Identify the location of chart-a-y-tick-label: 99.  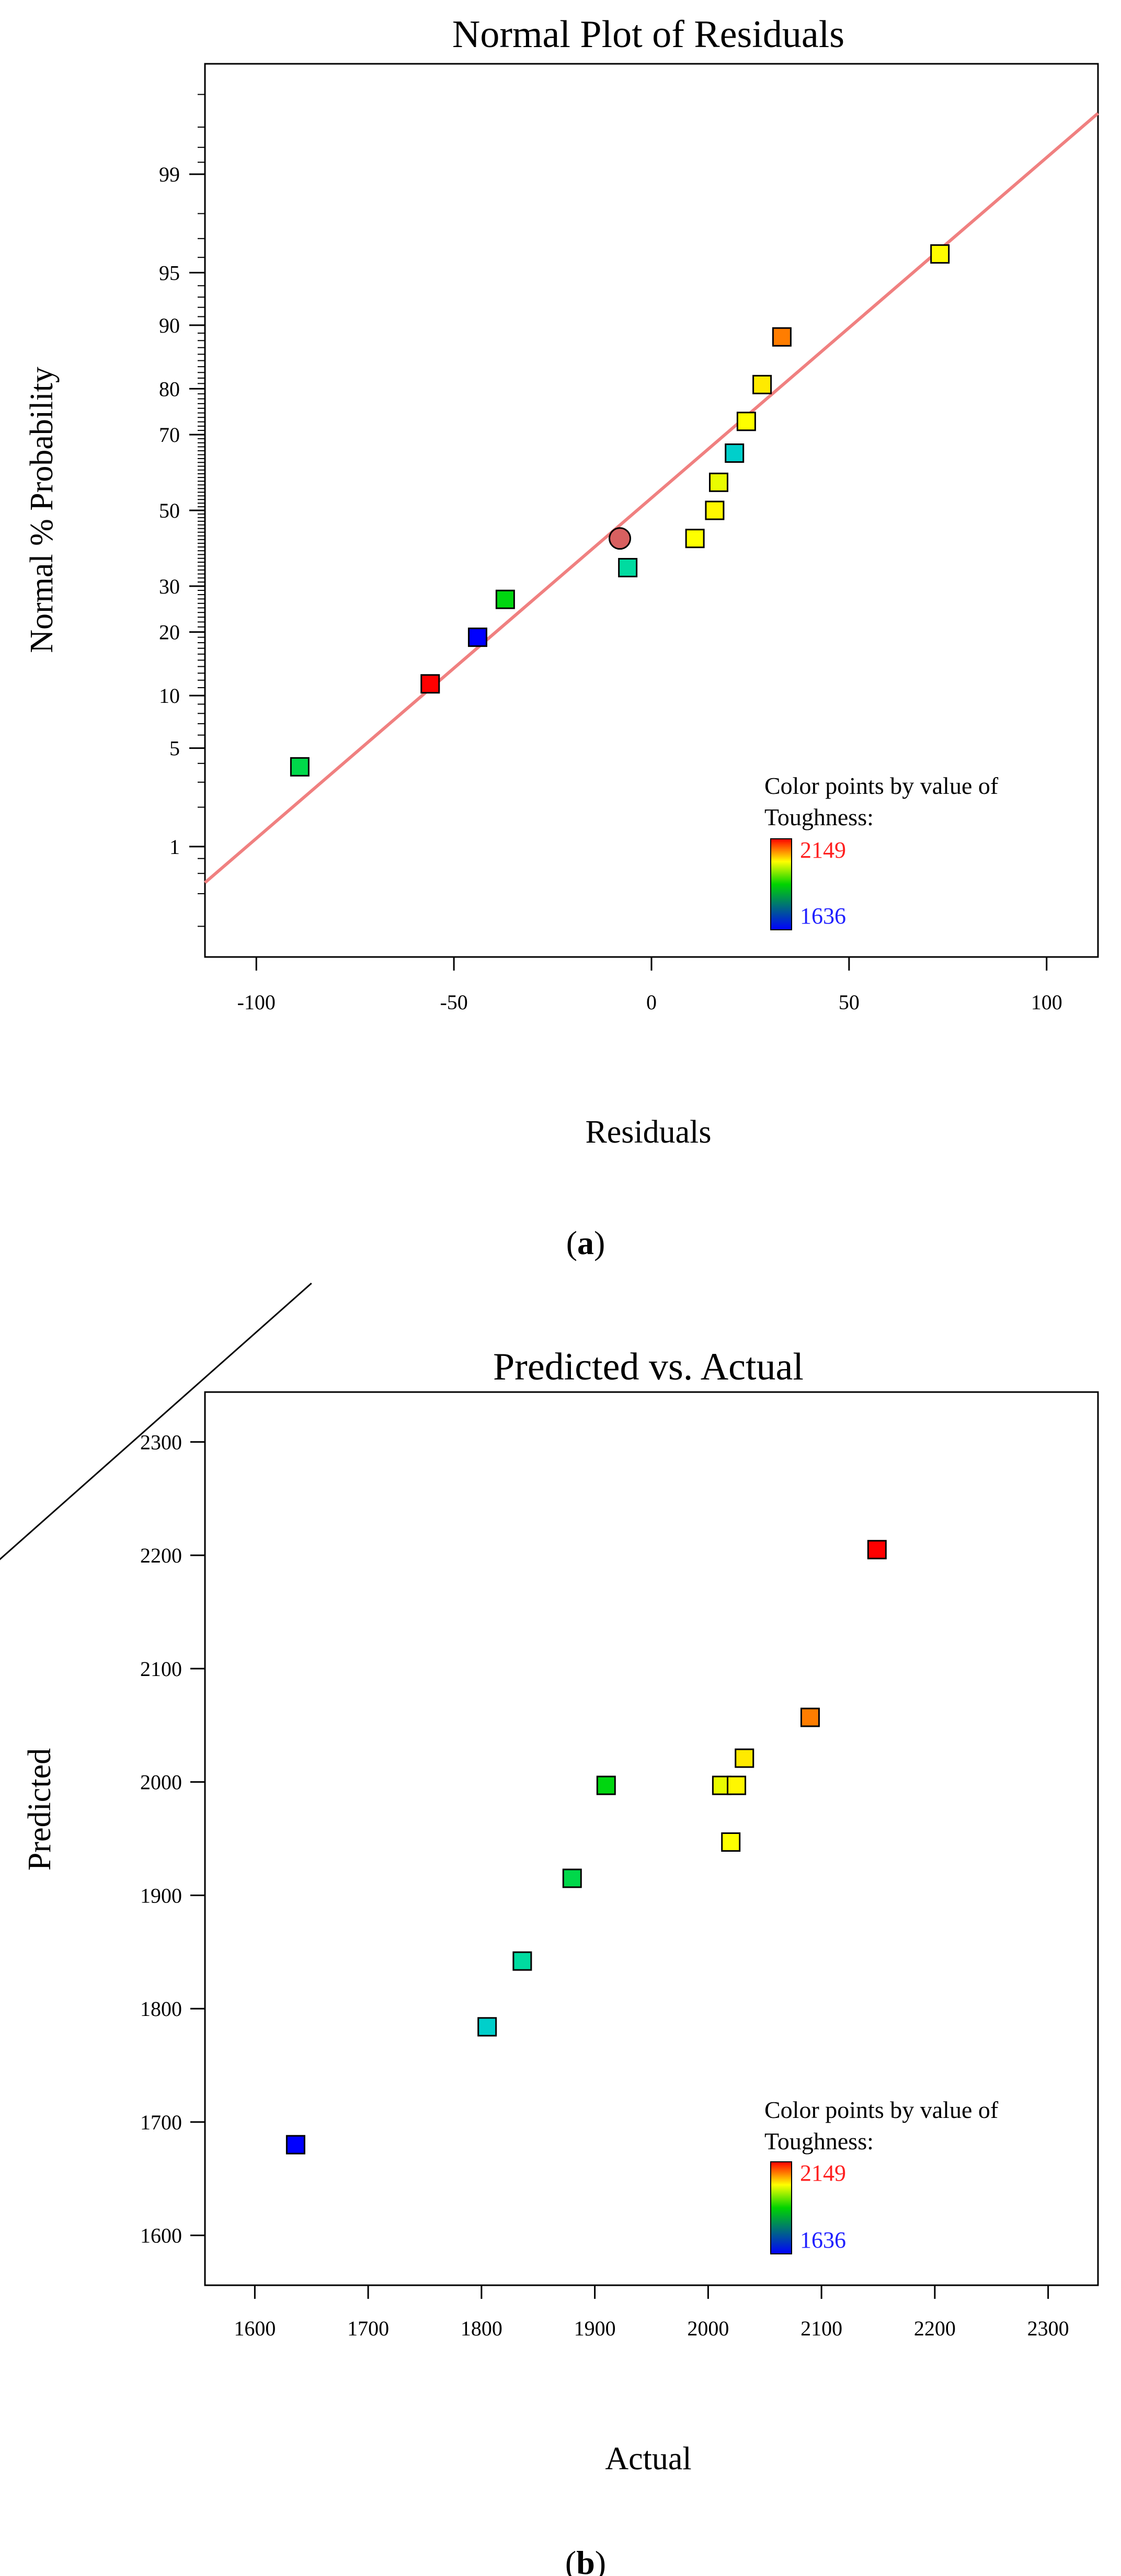
(169, 175).